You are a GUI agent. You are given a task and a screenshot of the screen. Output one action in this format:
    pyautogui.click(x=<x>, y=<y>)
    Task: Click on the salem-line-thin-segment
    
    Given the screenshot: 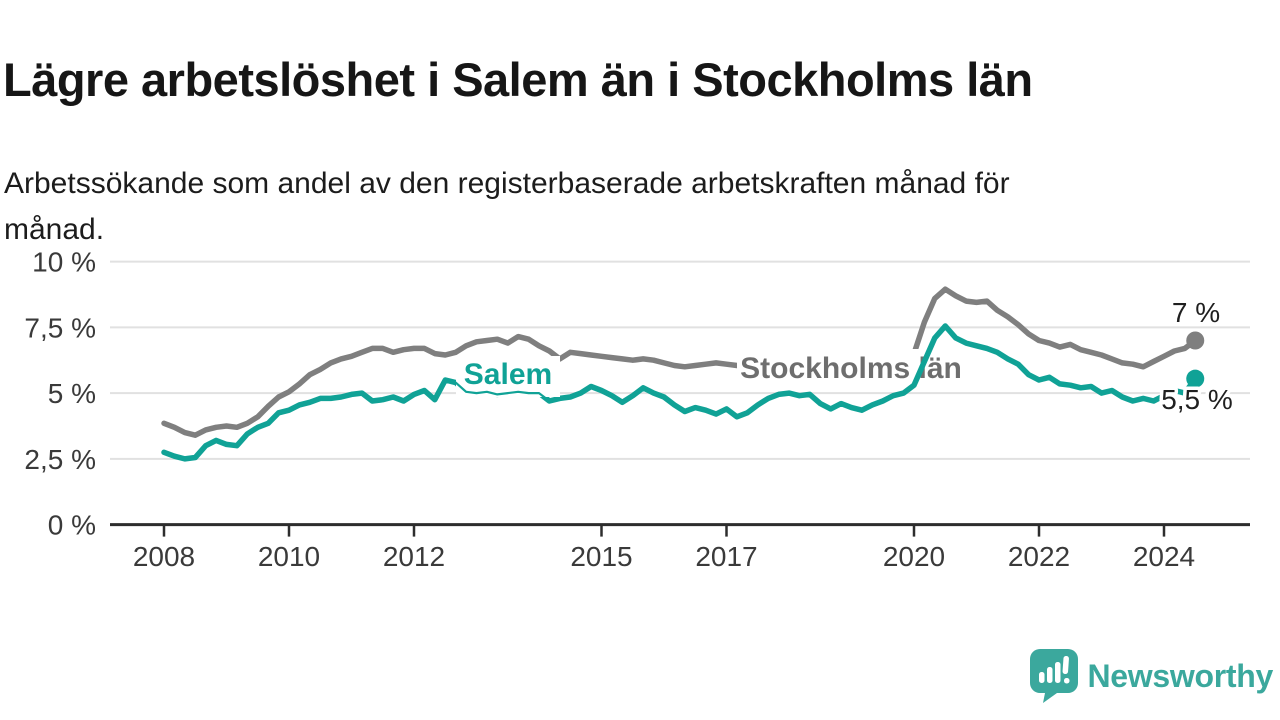 What is the action you would take?
    pyautogui.click(x=507, y=392)
    